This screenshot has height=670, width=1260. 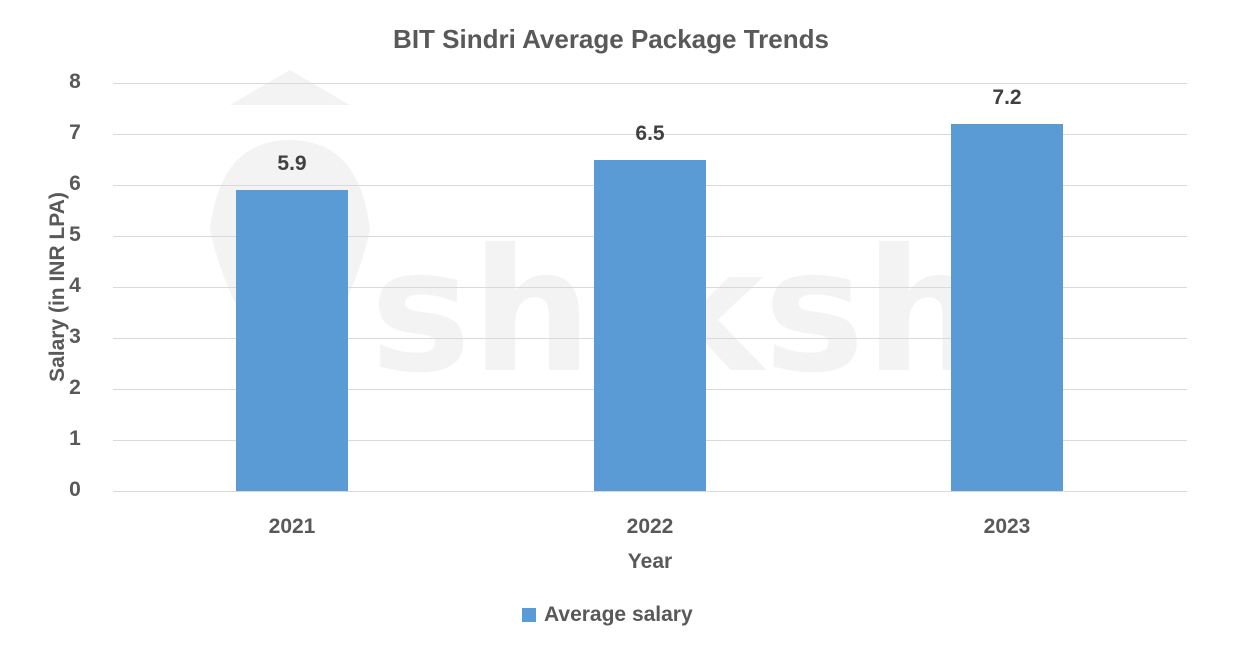 I want to click on y-tick-label: 7, so click(x=75, y=132).